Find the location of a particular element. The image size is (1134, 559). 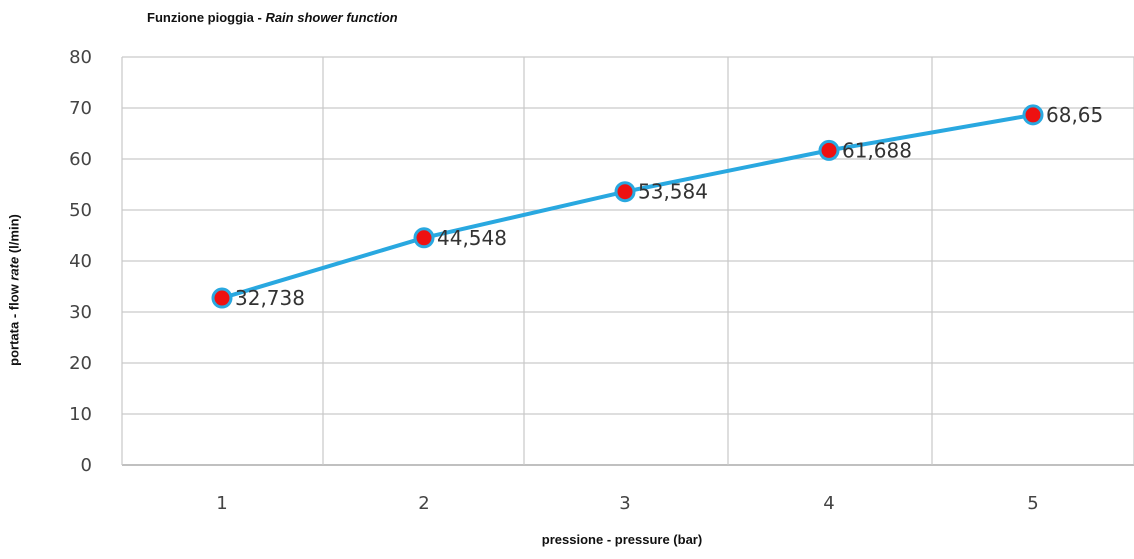

y-tick-label: 50 is located at coordinates (80, 210).